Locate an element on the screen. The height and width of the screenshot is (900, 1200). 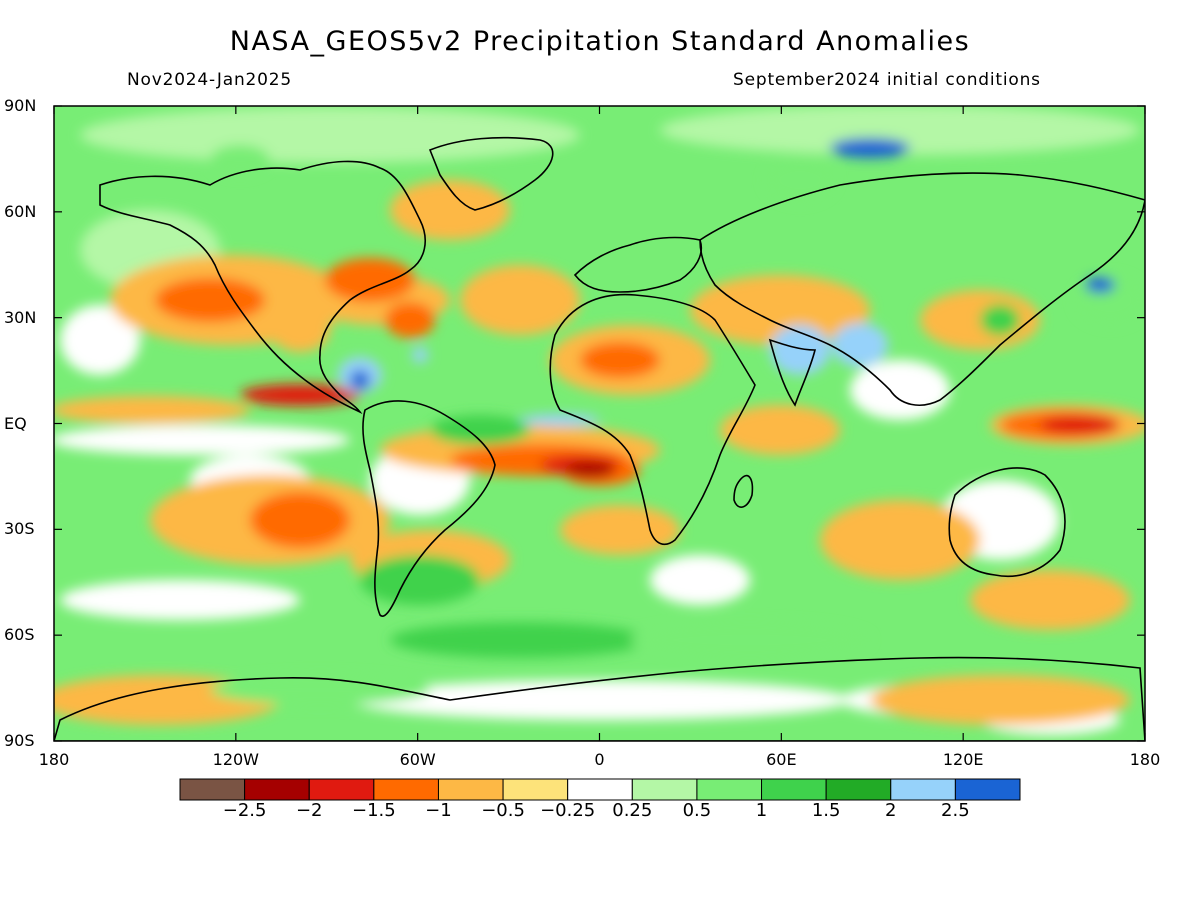
colorbar-label: −0.25 is located at coordinates (568, 810).